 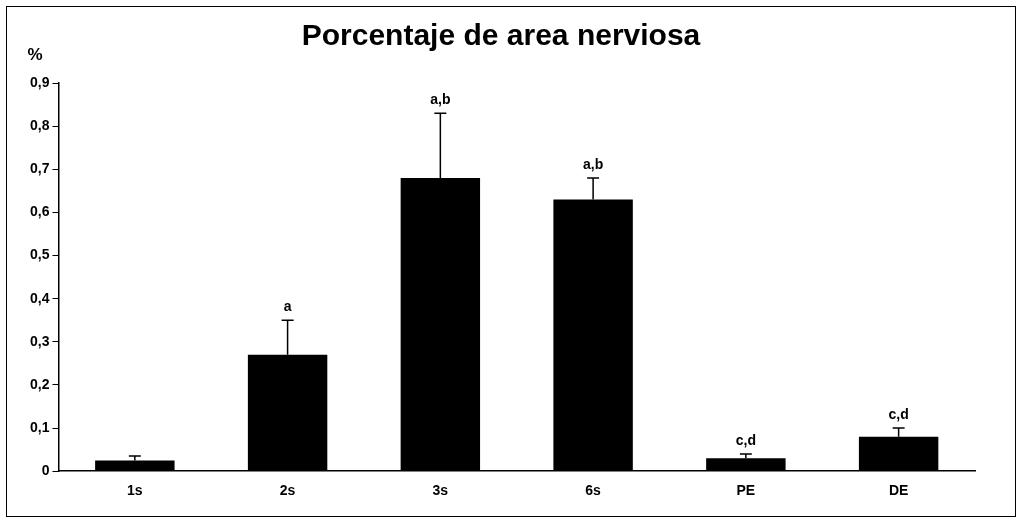 What do you see at coordinates (39, 211) in the screenshot?
I see `y-tick-label: 0,6` at bounding box center [39, 211].